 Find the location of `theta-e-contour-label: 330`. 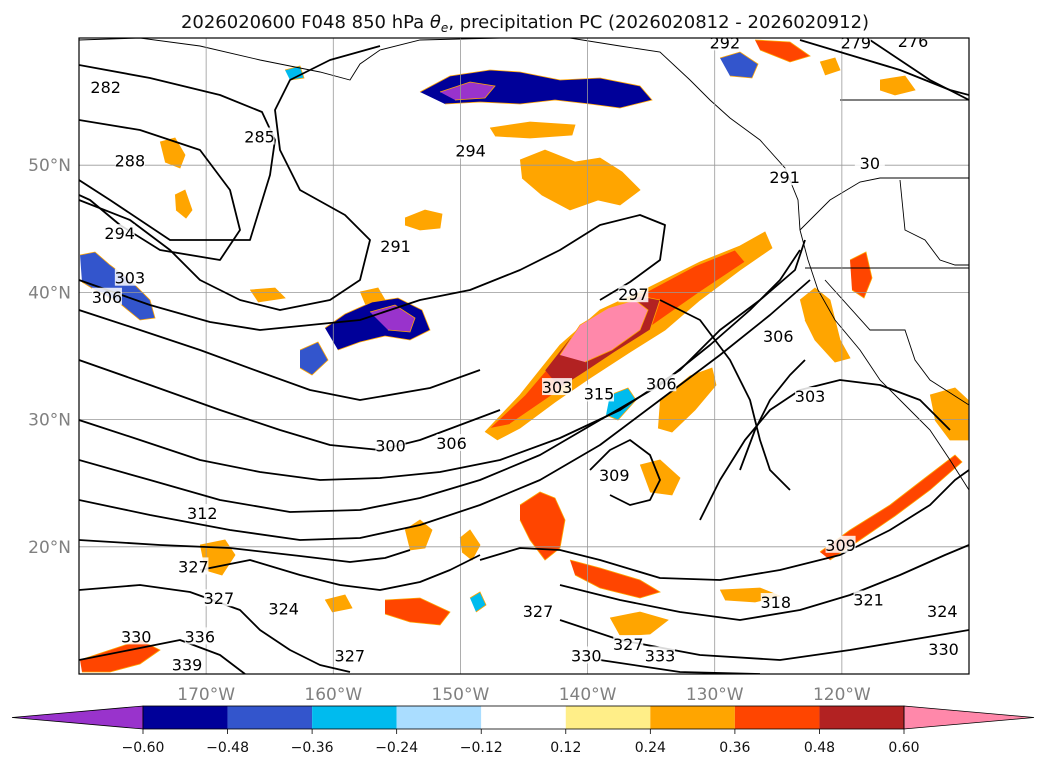

theta-e-contour-label: 330 is located at coordinates (586, 655).